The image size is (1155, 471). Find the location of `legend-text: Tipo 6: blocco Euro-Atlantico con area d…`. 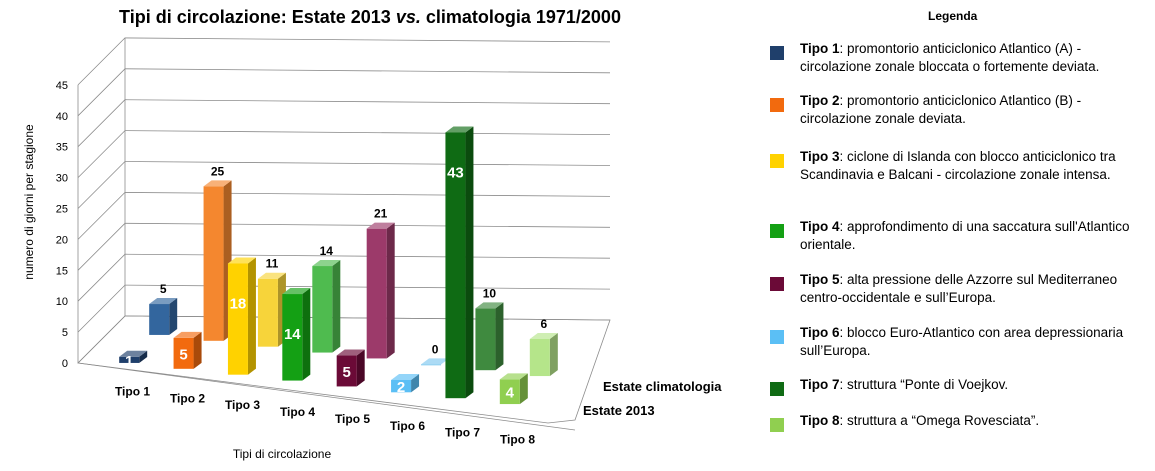

legend-text: Tipo 6: blocco Euro-Atlantico con area d… is located at coordinates (975, 342).